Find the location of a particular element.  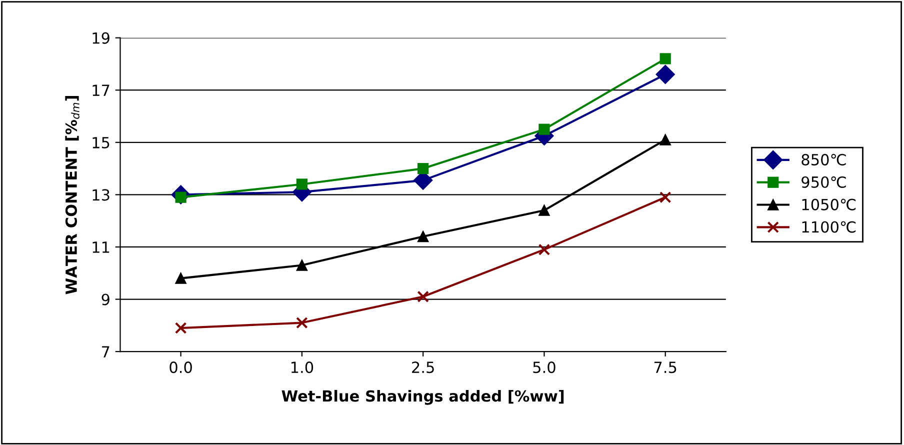

x-tick-label: 1.0 is located at coordinates (302, 368).